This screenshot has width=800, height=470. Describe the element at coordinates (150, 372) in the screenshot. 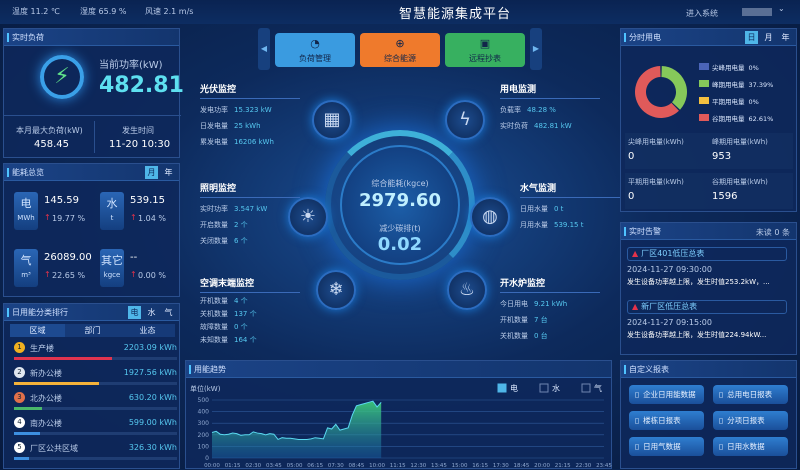

I see `ranking-value: 1927.56 kWh` at that location.